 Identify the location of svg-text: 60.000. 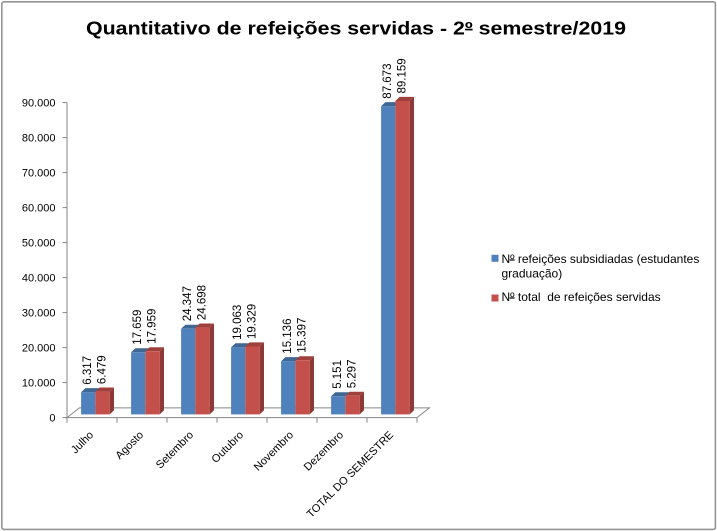
(39, 209).